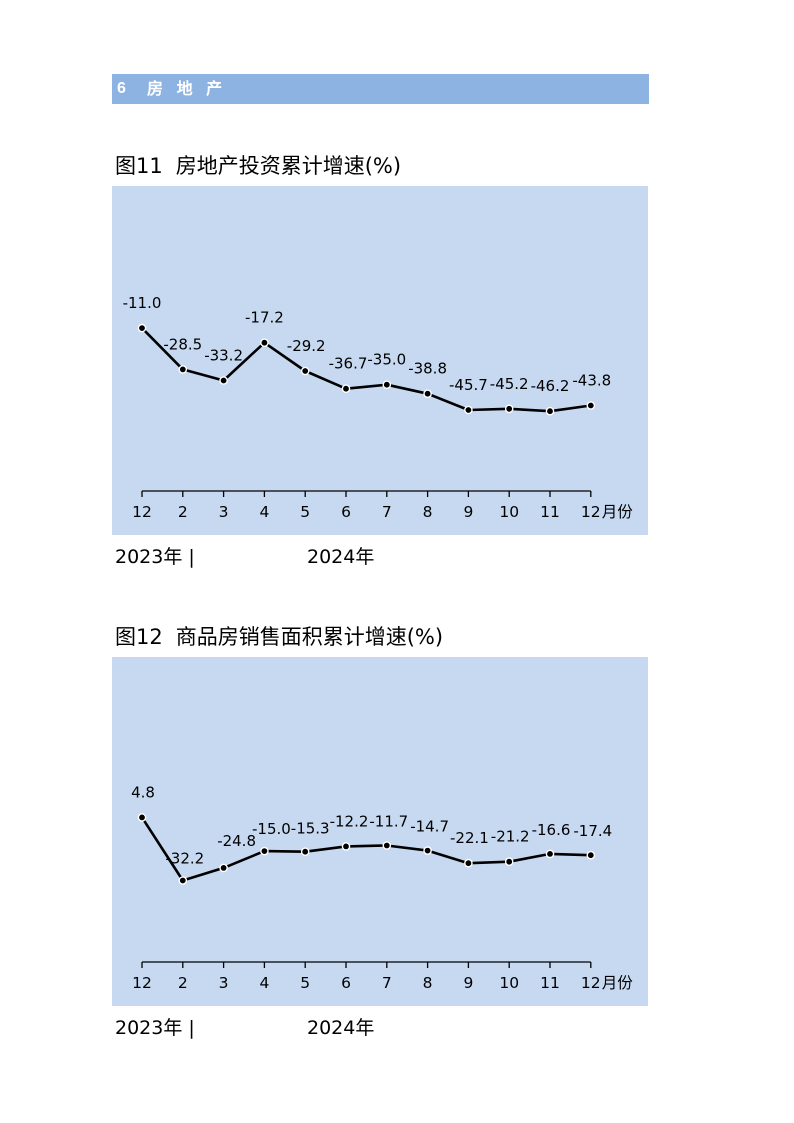  What do you see at coordinates (143, 792) in the screenshot?
I see `data-label: 4.8` at bounding box center [143, 792].